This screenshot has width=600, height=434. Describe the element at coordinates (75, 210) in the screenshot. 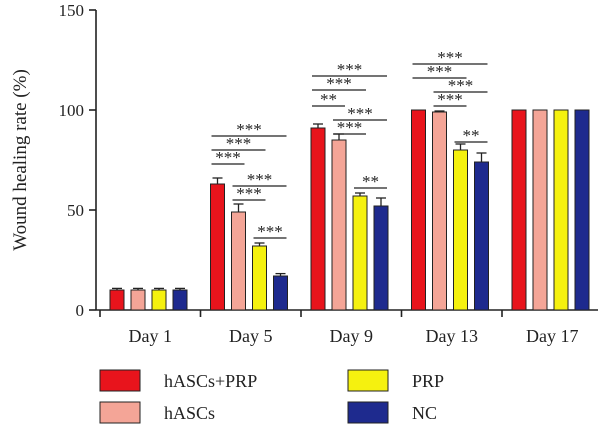

I see `y-tick-label: 50` at that location.